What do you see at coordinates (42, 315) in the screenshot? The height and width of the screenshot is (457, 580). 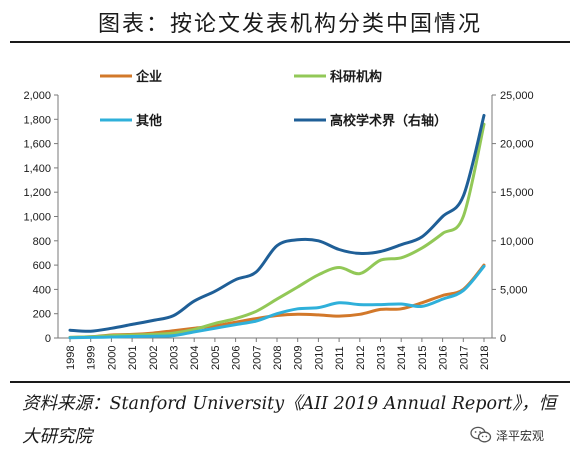 I see `left-tick-label: 200` at bounding box center [42, 315].